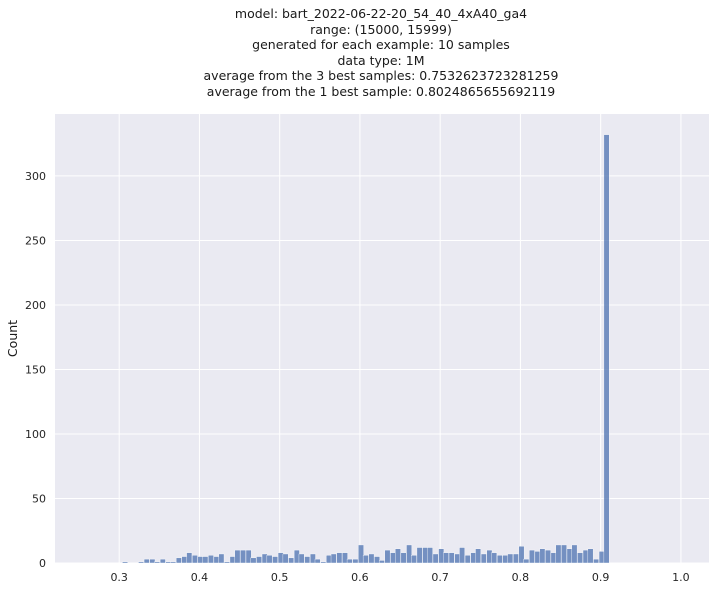  What do you see at coordinates (35, 240) in the screenshot?
I see `y-tick-label: 250` at bounding box center [35, 240].